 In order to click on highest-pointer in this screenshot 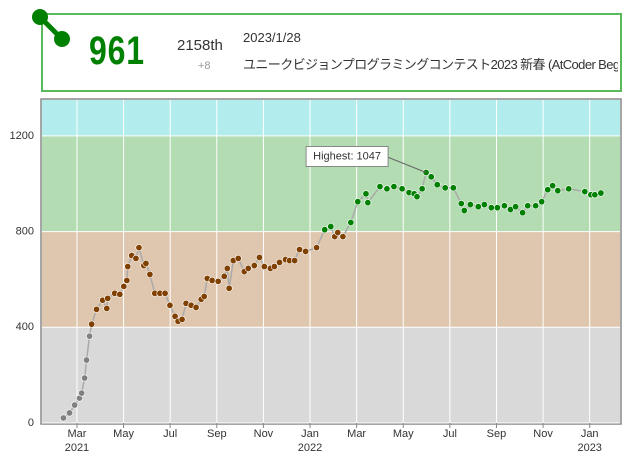, I will do `click(406, 164)`.